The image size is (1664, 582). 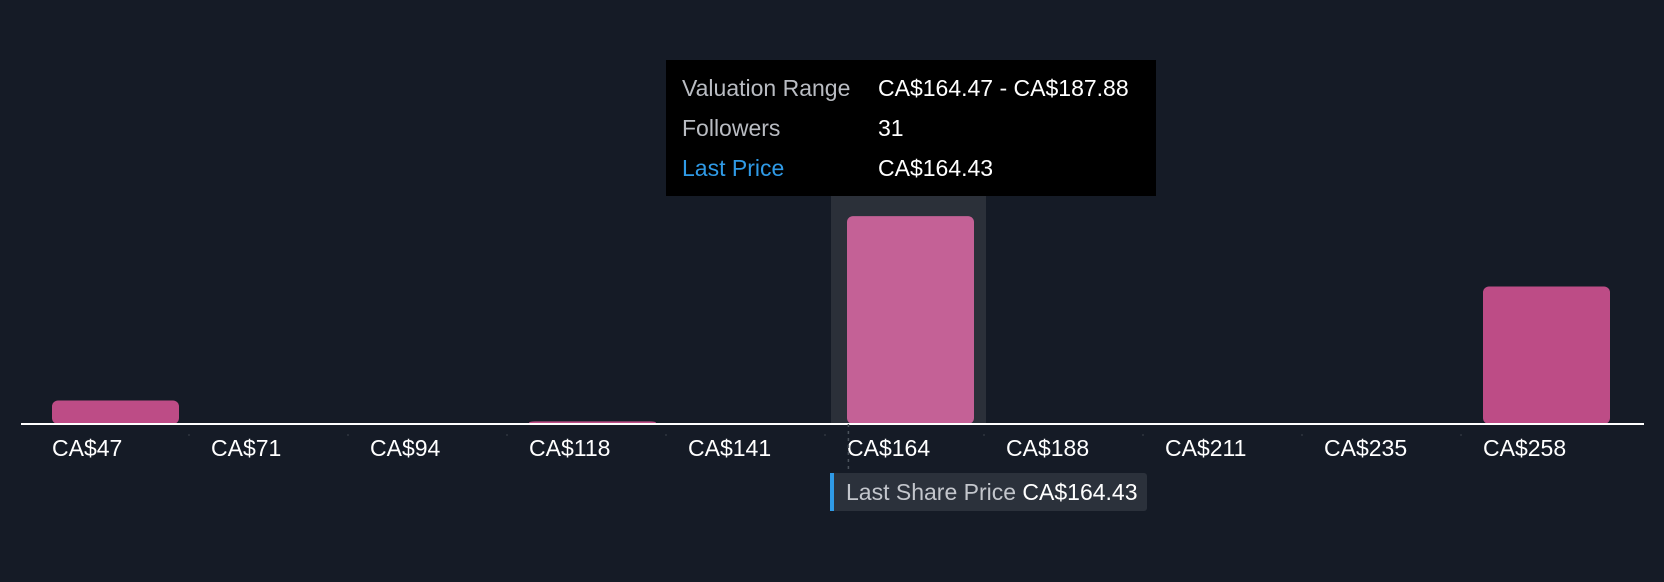 I want to click on tooltip-row-valuation-range: Valuation Range CA$164.47 - CA$187.88, so click(x=911, y=88).